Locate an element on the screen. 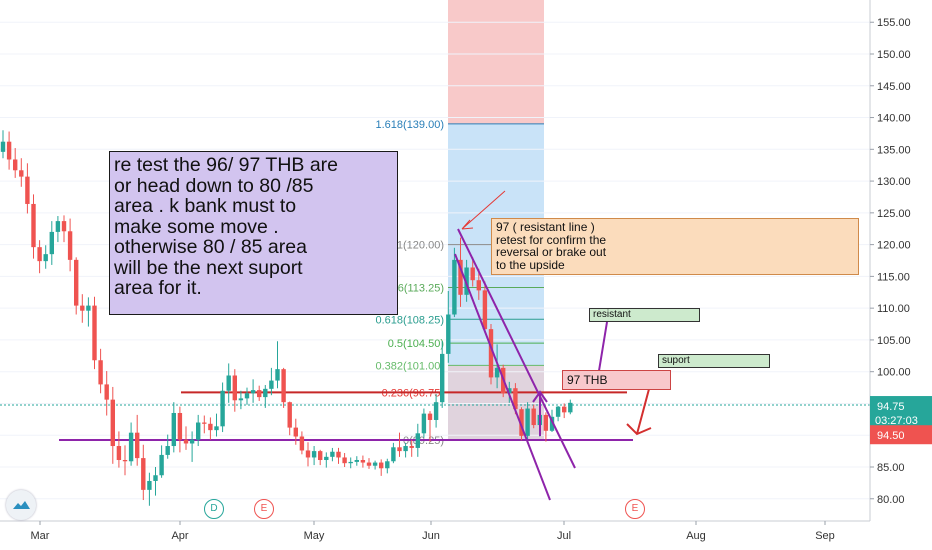 The image size is (932, 550). channel-lower-line is located at coordinates (502, 377).